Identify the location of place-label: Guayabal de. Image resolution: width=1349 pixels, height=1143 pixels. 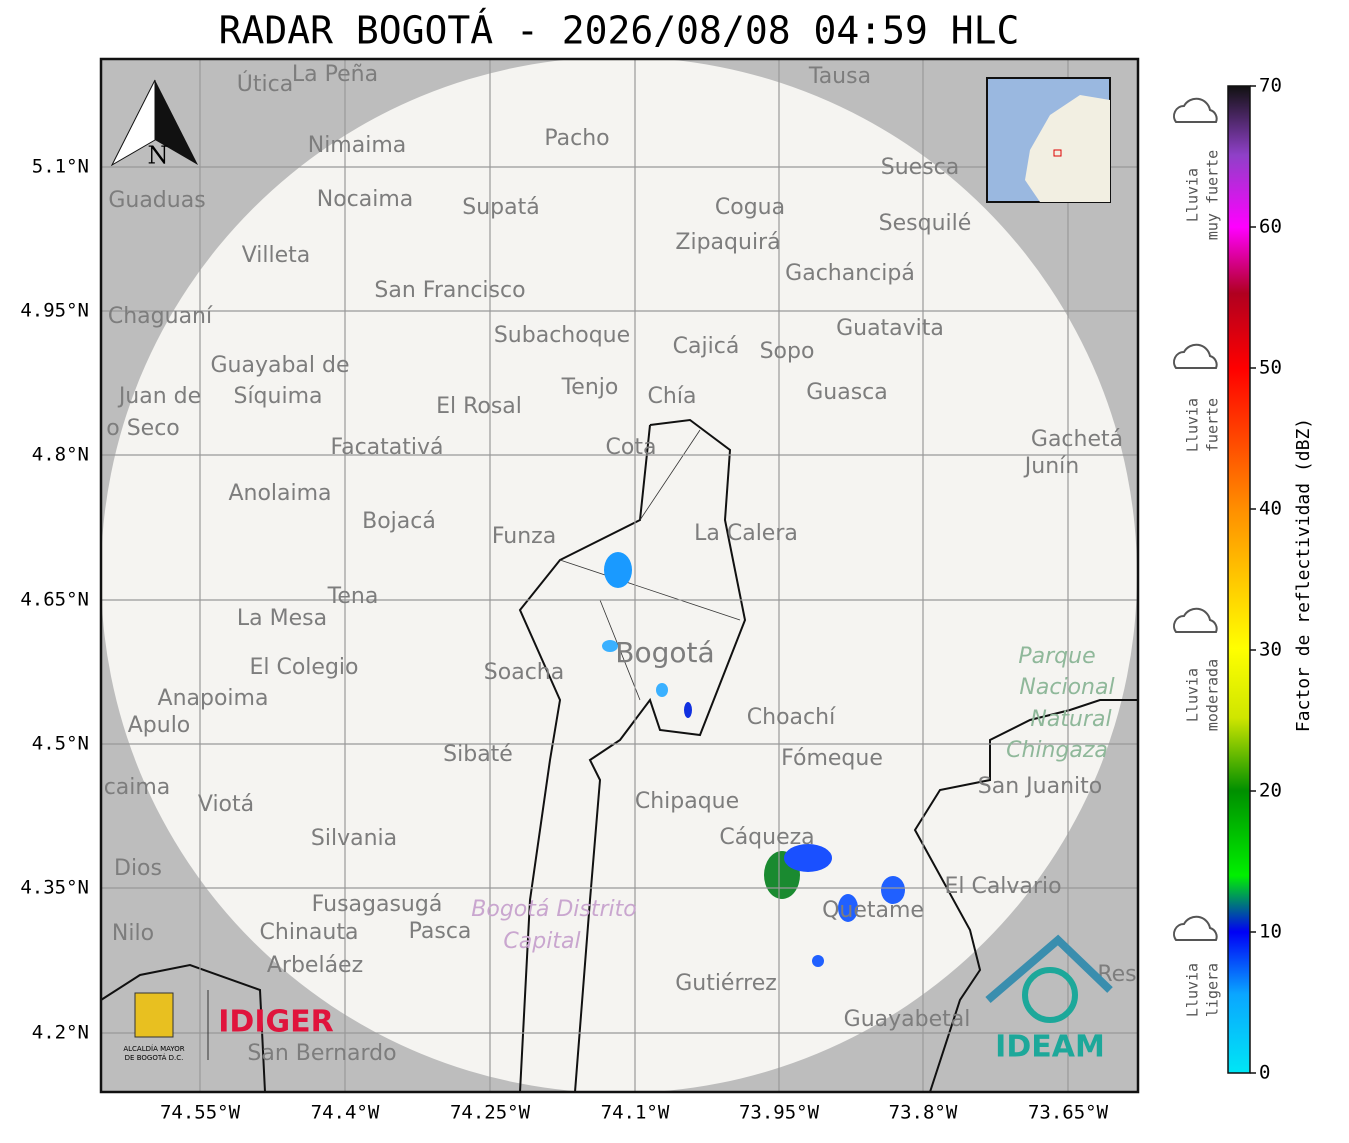
(279, 365).